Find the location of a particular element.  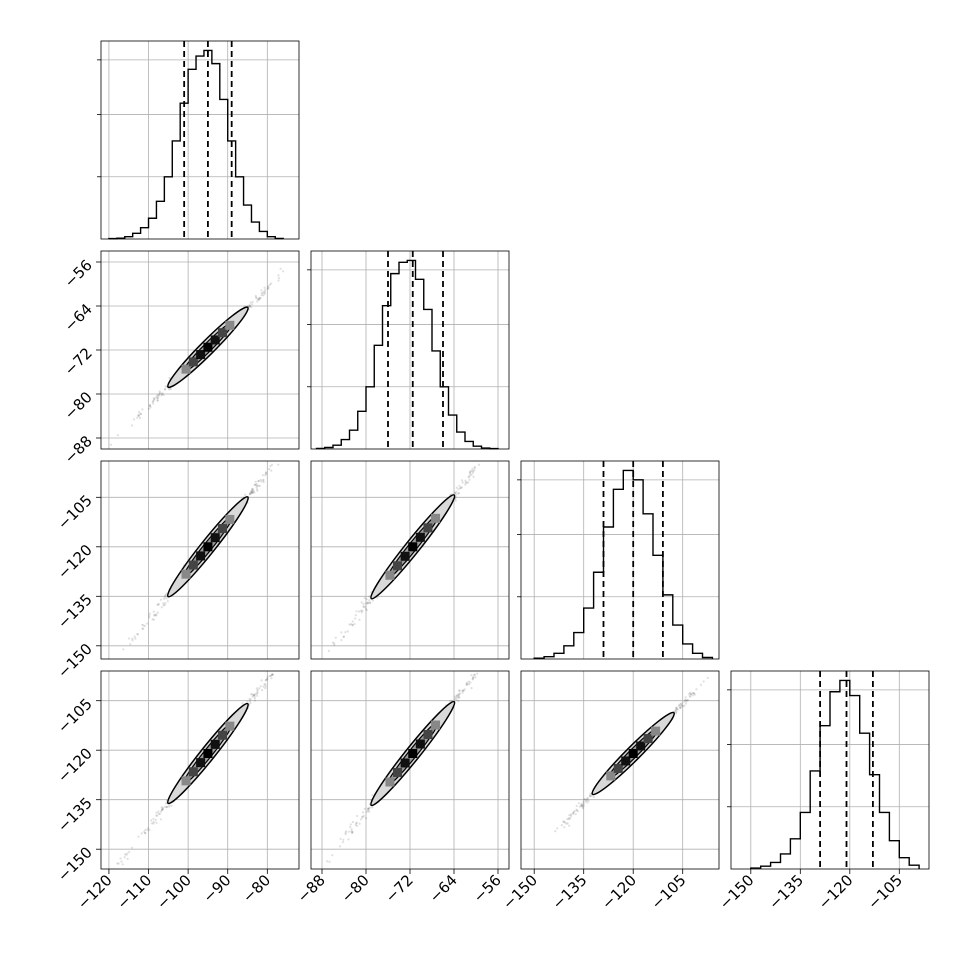

x-tick-label: −80 is located at coordinates (355, 888).